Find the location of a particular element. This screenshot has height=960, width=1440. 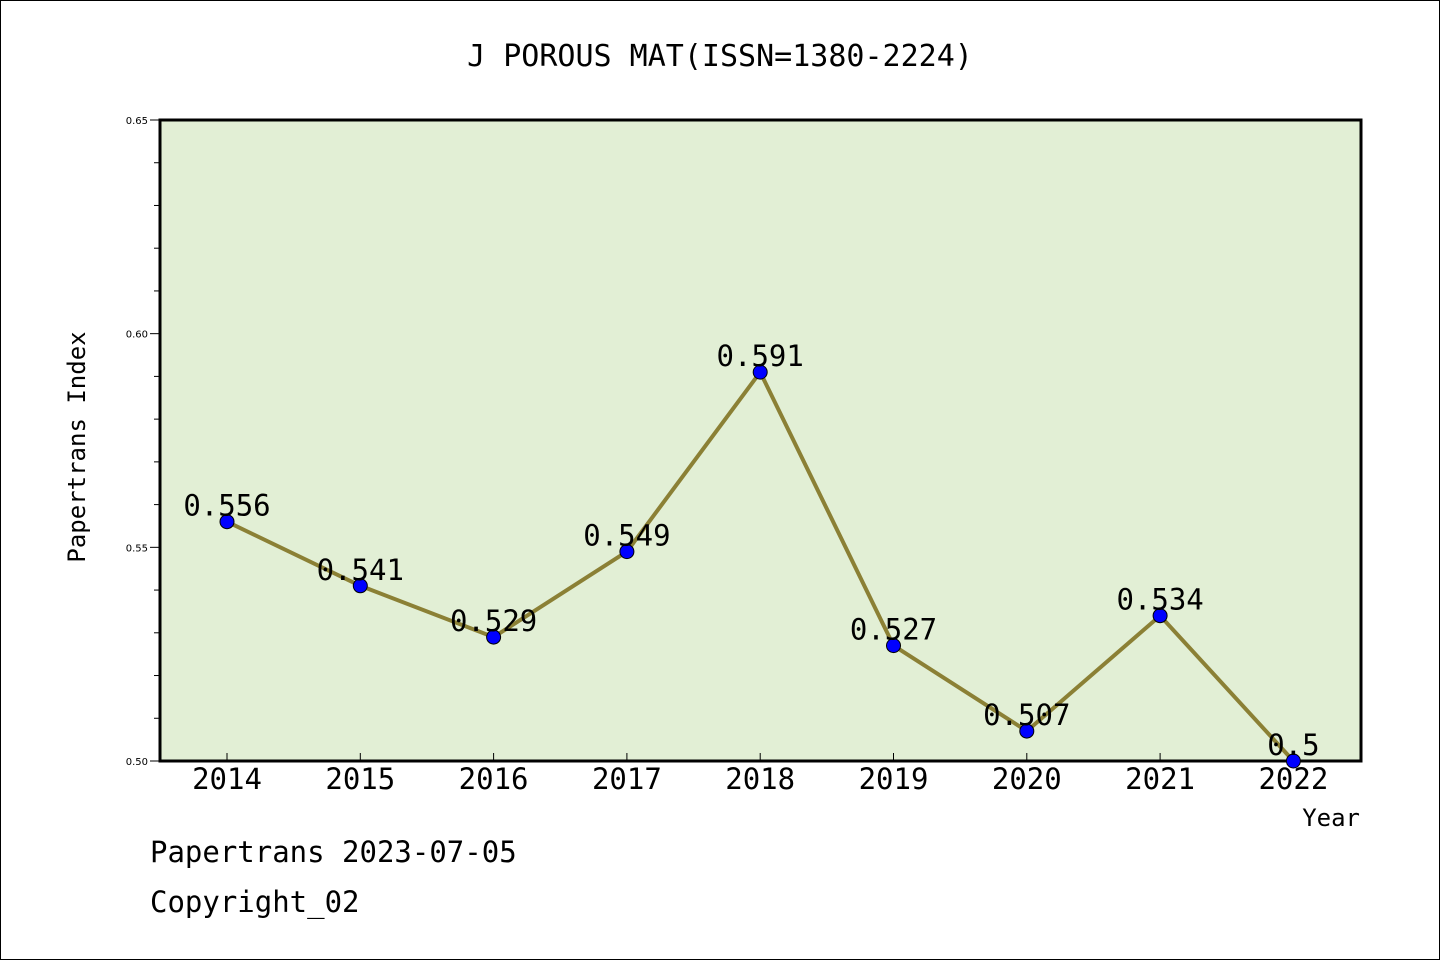

x-tick-label: 2019 is located at coordinates (894, 779).